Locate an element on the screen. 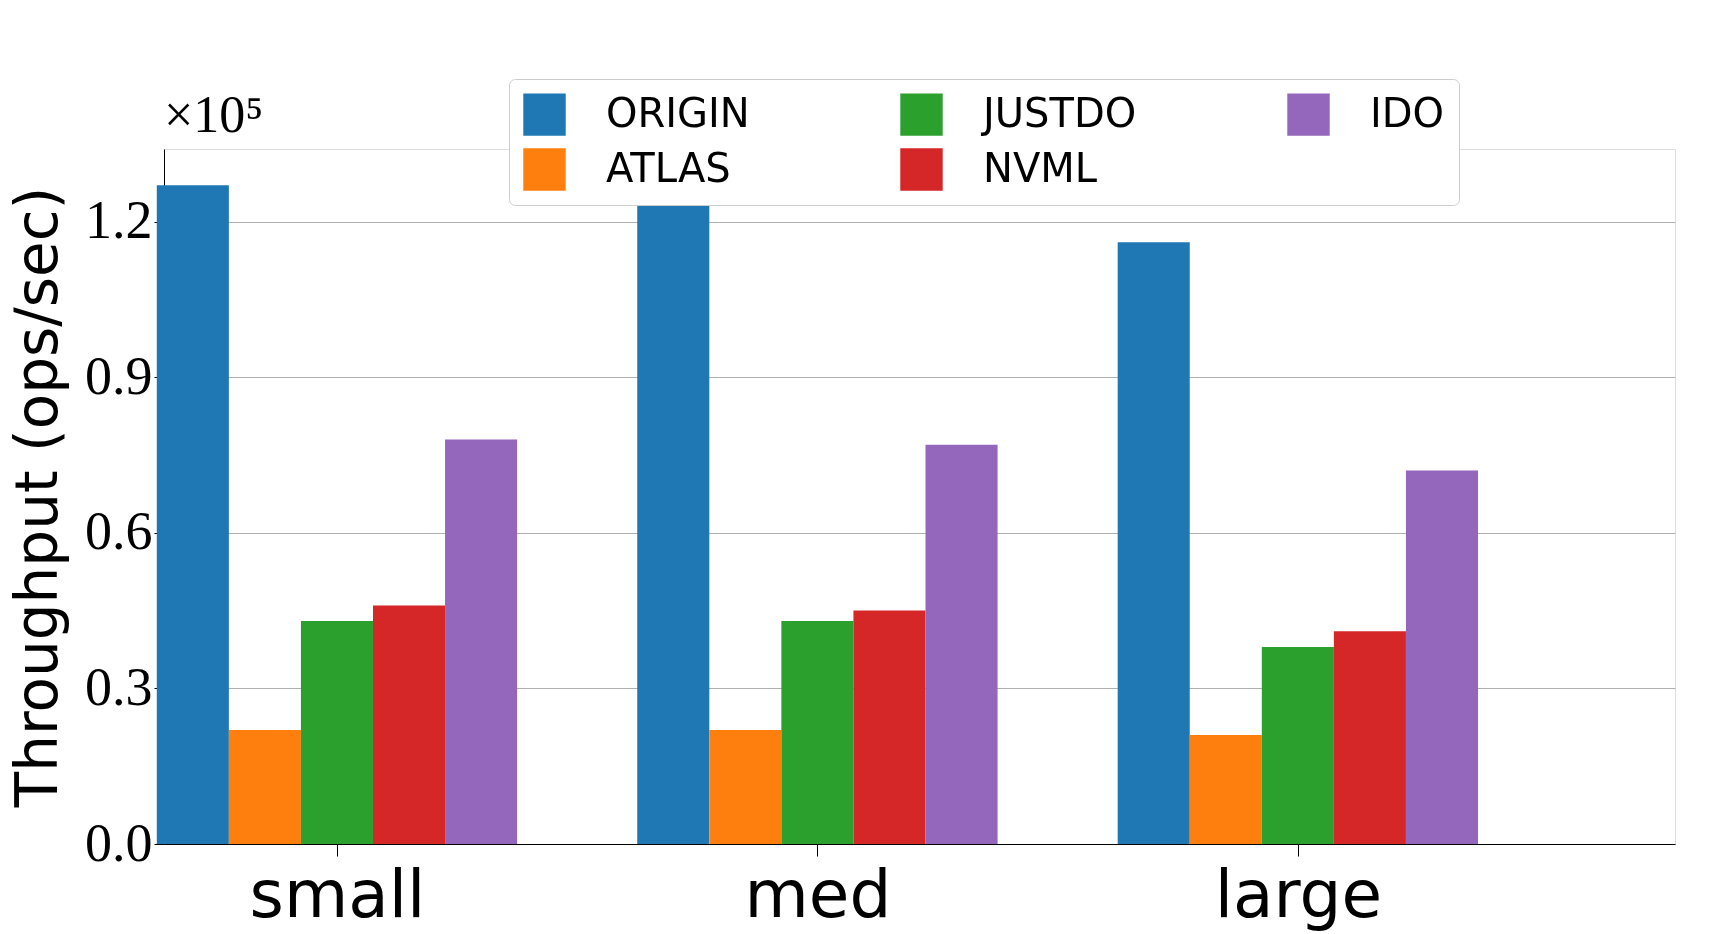 The image size is (1725, 934). legend-label: ATLAS is located at coordinates (668, 167).